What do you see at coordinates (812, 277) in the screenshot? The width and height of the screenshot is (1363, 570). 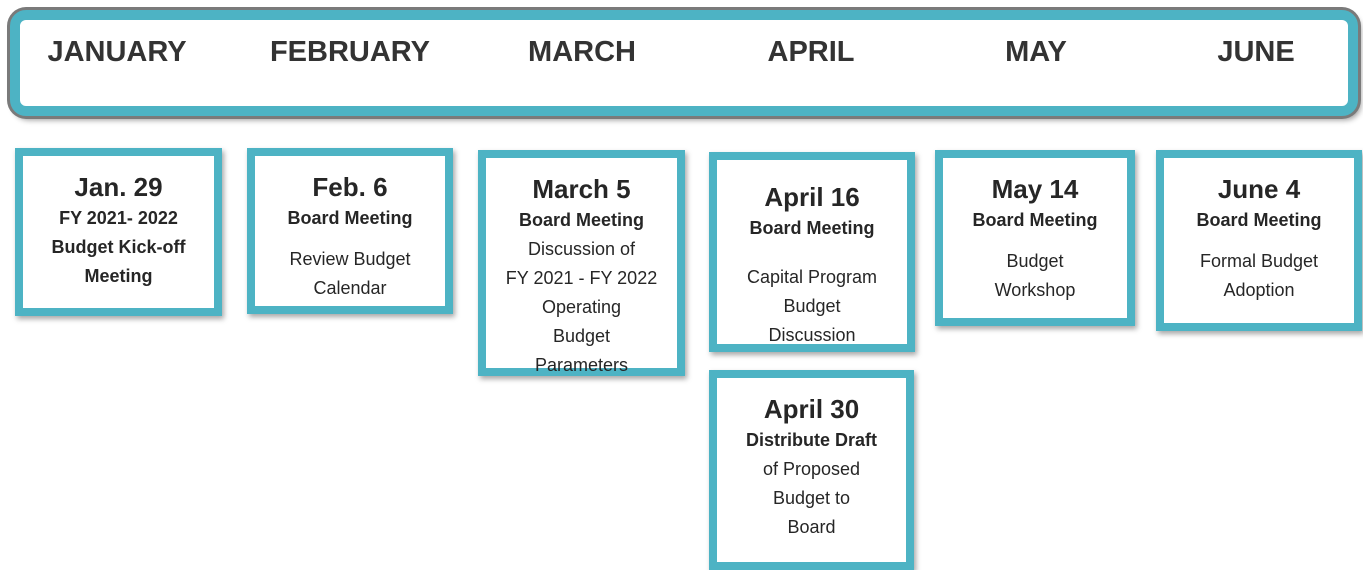 I see `event-body: Capital Program` at bounding box center [812, 277].